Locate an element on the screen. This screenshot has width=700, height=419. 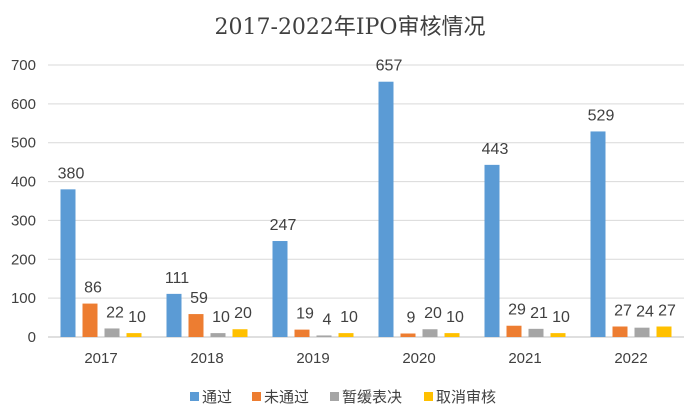
data-label: 22 is located at coordinates (115, 312).